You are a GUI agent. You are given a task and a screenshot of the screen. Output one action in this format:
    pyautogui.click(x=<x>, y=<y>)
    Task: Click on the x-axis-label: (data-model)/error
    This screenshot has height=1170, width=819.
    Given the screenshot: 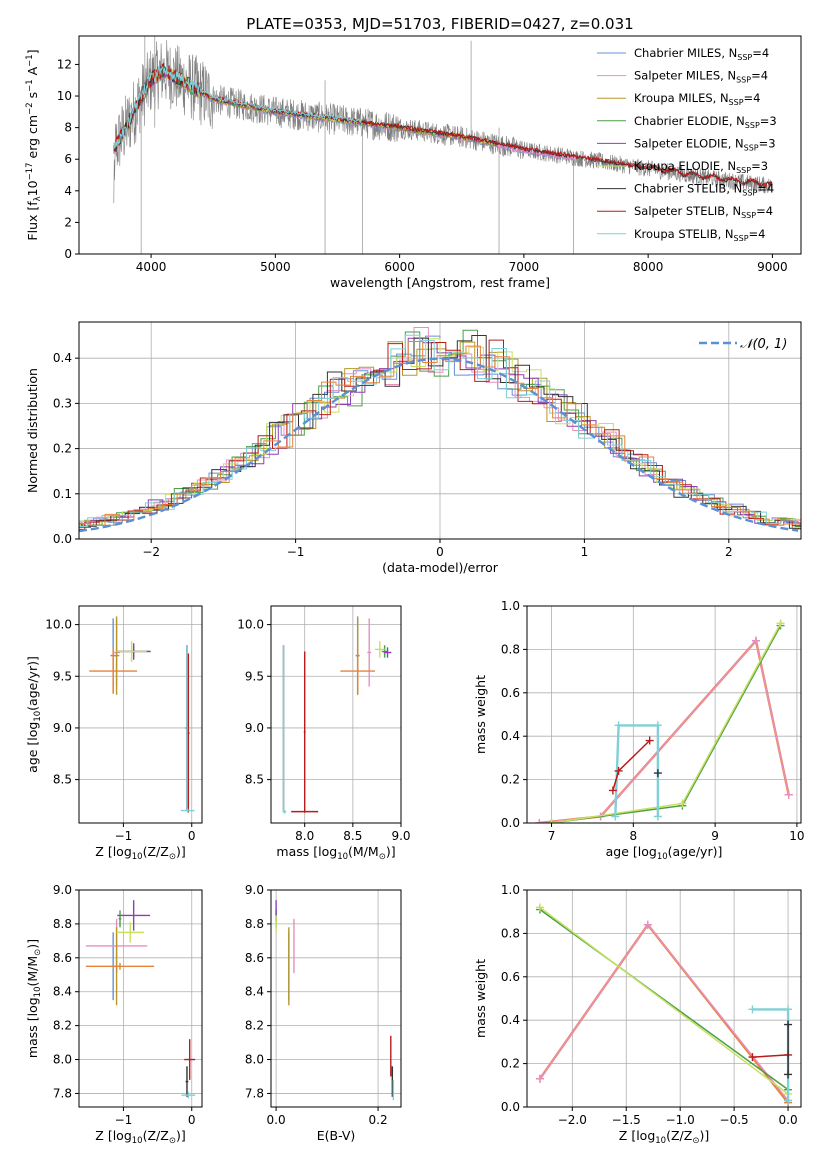 What is the action you would take?
    pyautogui.click(x=440, y=567)
    